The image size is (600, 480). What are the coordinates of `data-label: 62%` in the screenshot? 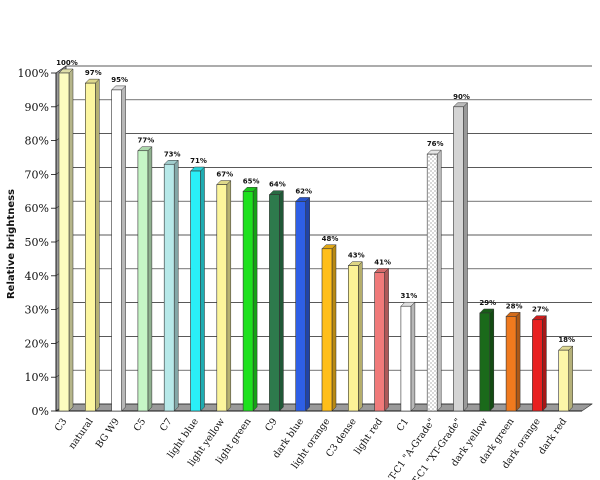 It's located at (303, 191).